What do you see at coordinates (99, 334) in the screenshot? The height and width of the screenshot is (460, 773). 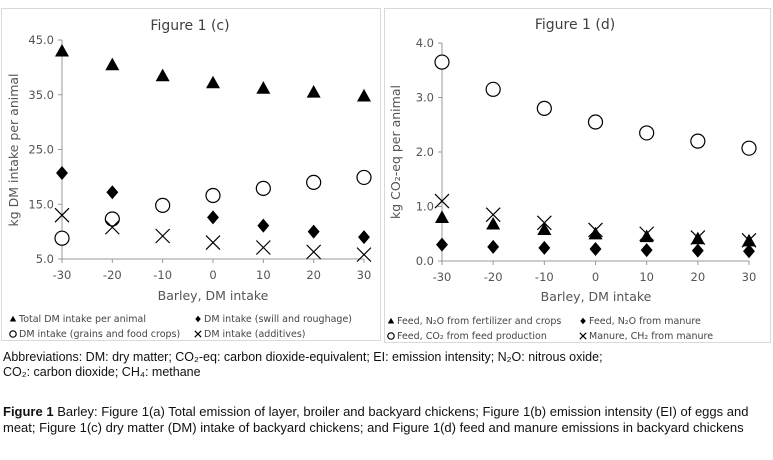 I see `legend-label: DM intake (grains and food crops)` at bounding box center [99, 334].